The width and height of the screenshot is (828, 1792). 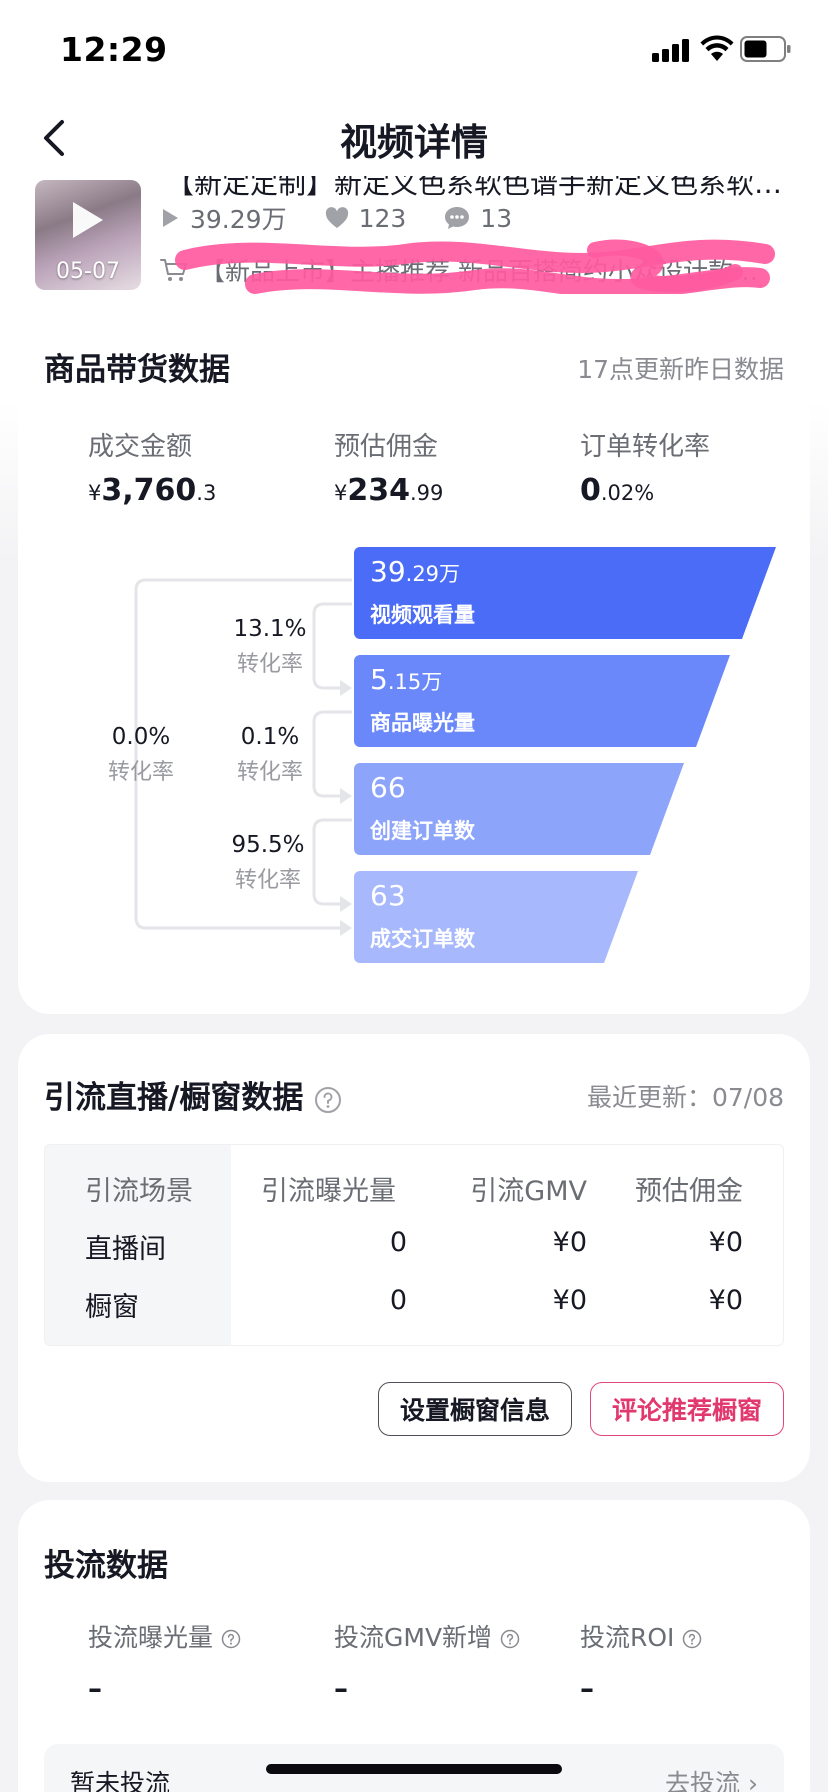 I want to click on traffic-section-title: 引流直播/橱窗数据, so click(x=193, y=1094).